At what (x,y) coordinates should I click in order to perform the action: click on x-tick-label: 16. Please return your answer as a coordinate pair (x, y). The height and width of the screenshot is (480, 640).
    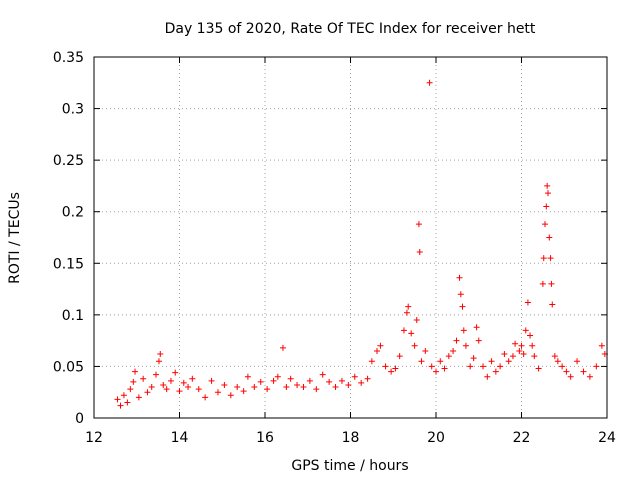
    Looking at the image, I should click on (265, 438).